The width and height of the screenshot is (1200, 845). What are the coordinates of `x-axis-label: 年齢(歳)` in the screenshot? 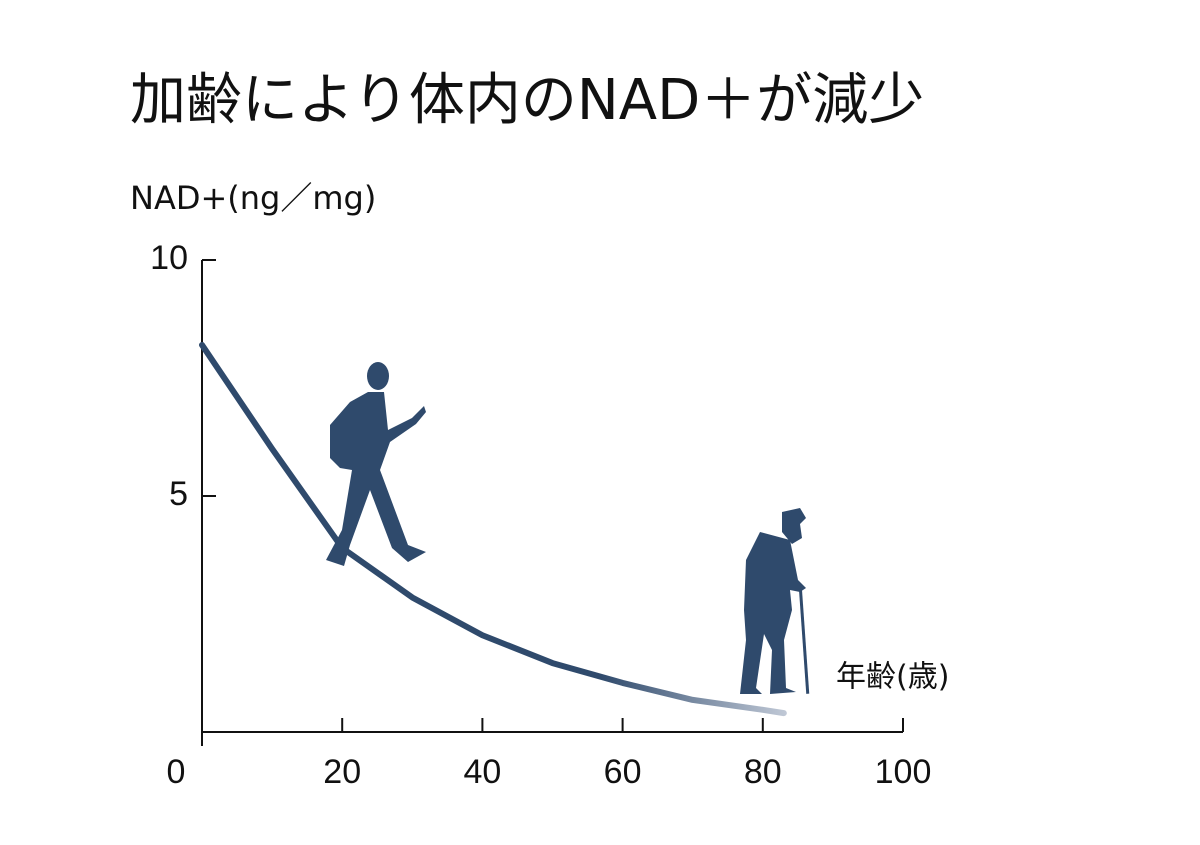 It's located at (892, 677).